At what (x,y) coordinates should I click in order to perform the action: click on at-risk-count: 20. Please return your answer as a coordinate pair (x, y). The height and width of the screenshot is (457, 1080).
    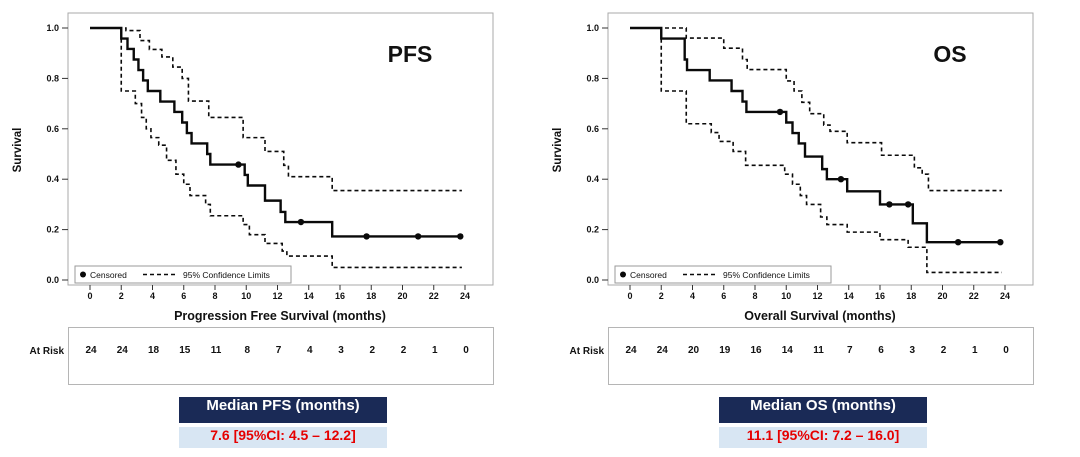
    Looking at the image, I should click on (693, 350).